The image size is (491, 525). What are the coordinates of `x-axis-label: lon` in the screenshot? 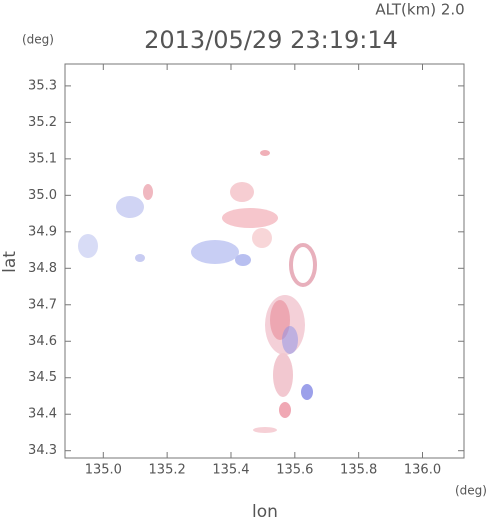 It's located at (265, 511).